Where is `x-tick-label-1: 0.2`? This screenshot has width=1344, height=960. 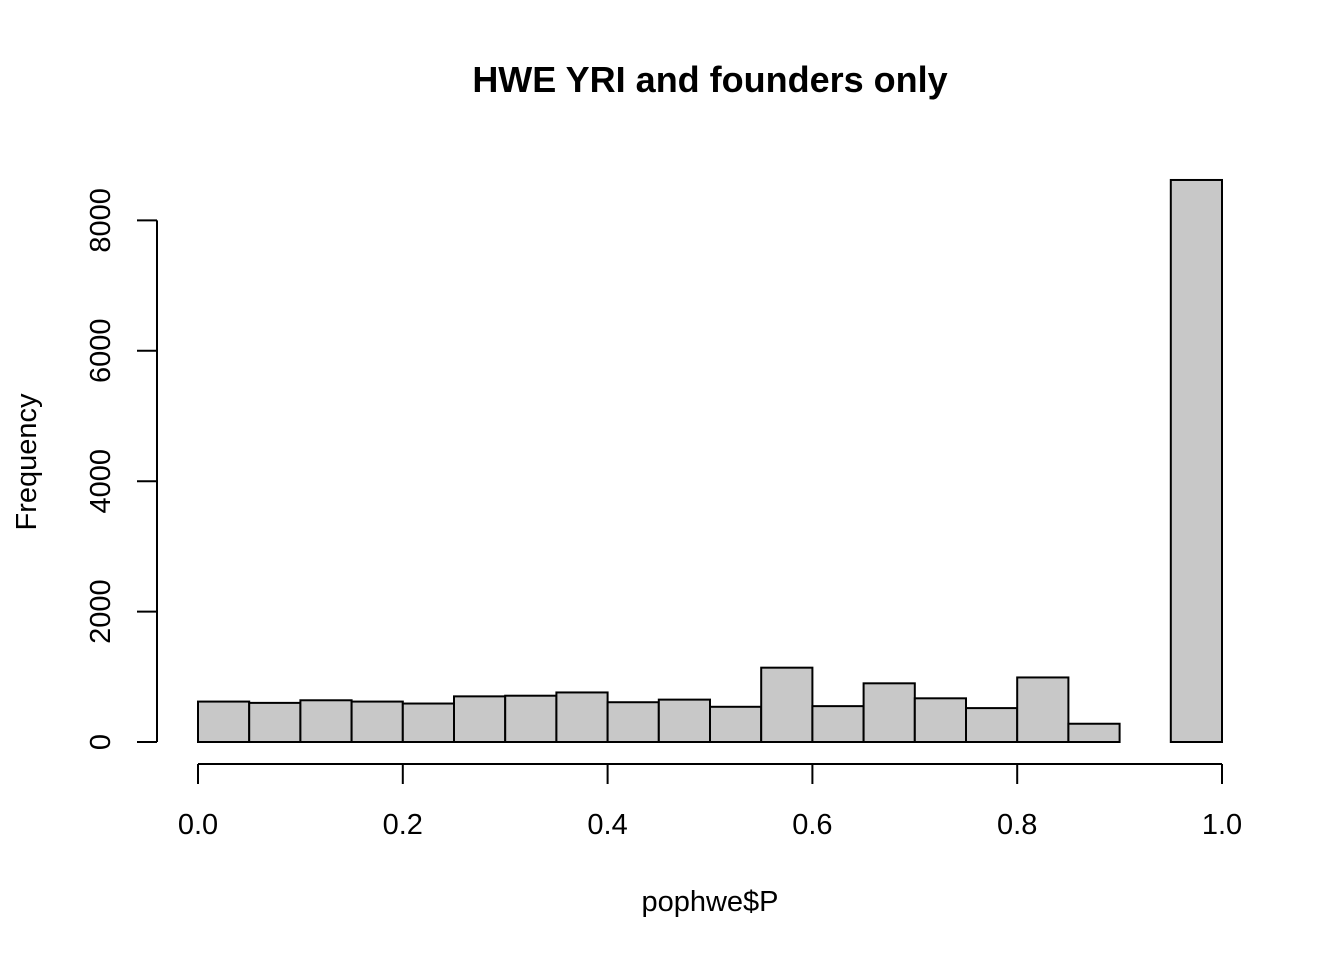 x-tick-label-1: 0.2 is located at coordinates (403, 825).